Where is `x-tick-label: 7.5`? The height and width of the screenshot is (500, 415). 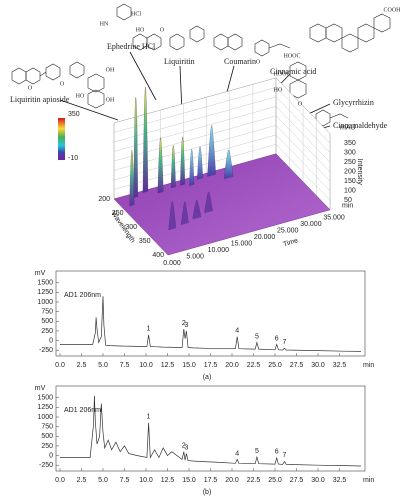 x-tick-label: 7.5 is located at coordinates (125, 480).